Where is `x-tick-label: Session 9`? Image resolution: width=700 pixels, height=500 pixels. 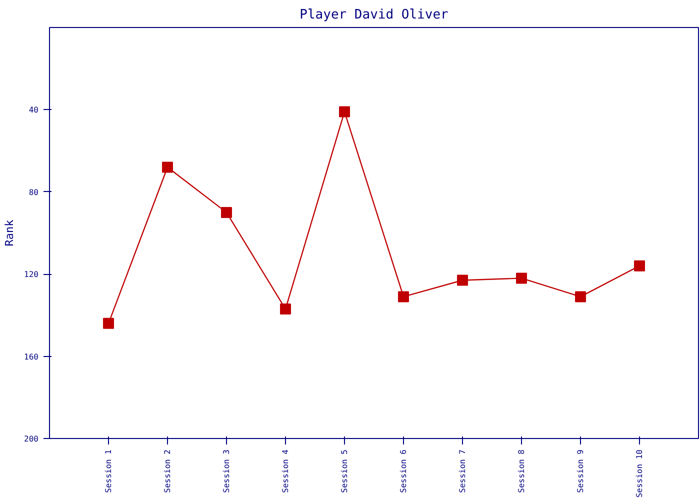
x-tick-label: Session 9 is located at coordinates (580, 471).